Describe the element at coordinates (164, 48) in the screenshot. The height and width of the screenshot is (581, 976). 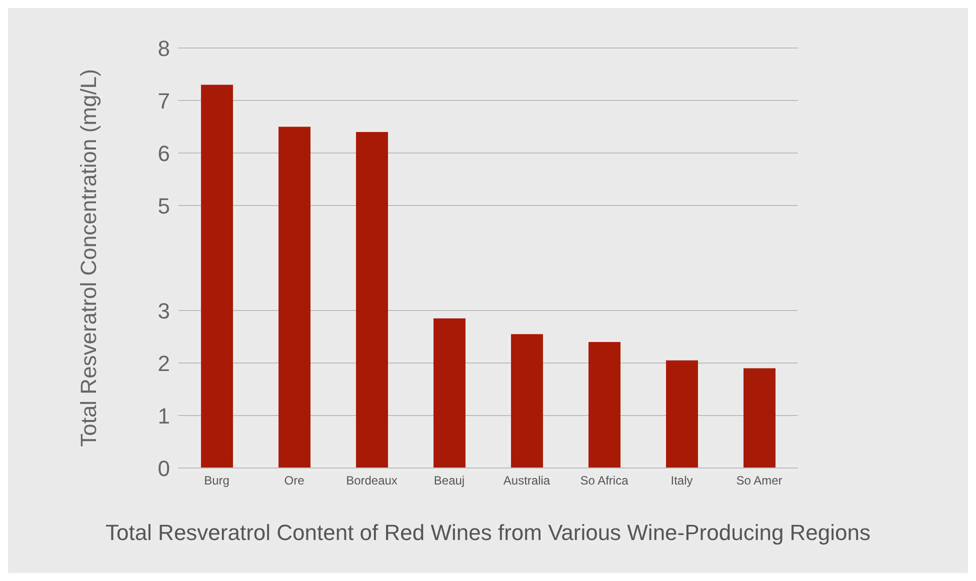
I see `y-tick-label: 8` at that location.